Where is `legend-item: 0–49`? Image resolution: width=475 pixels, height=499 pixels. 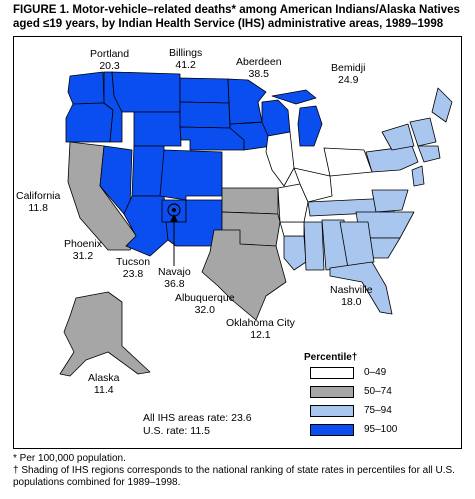 legend-item: 0–49 is located at coordinates (359, 373).